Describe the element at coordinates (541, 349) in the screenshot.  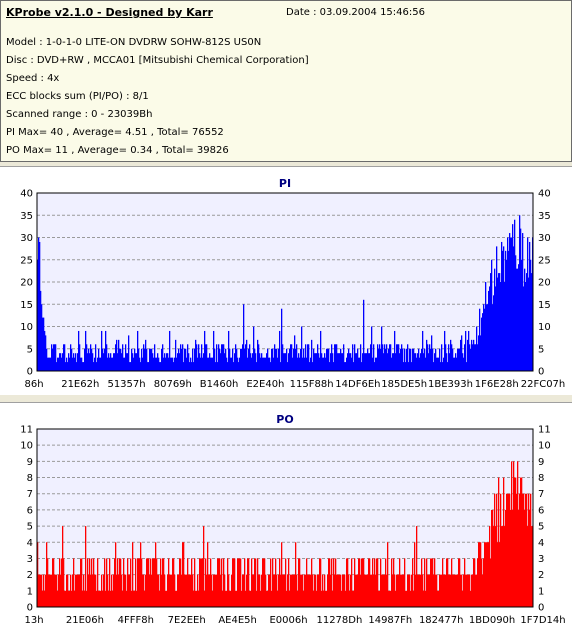
I see `pi-ytick-right: 5` at that location.